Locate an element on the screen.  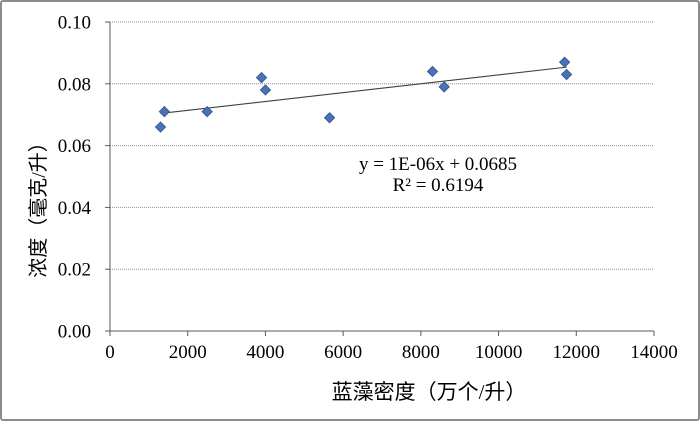
y-tick-label: 0.08 is located at coordinates (74, 84).